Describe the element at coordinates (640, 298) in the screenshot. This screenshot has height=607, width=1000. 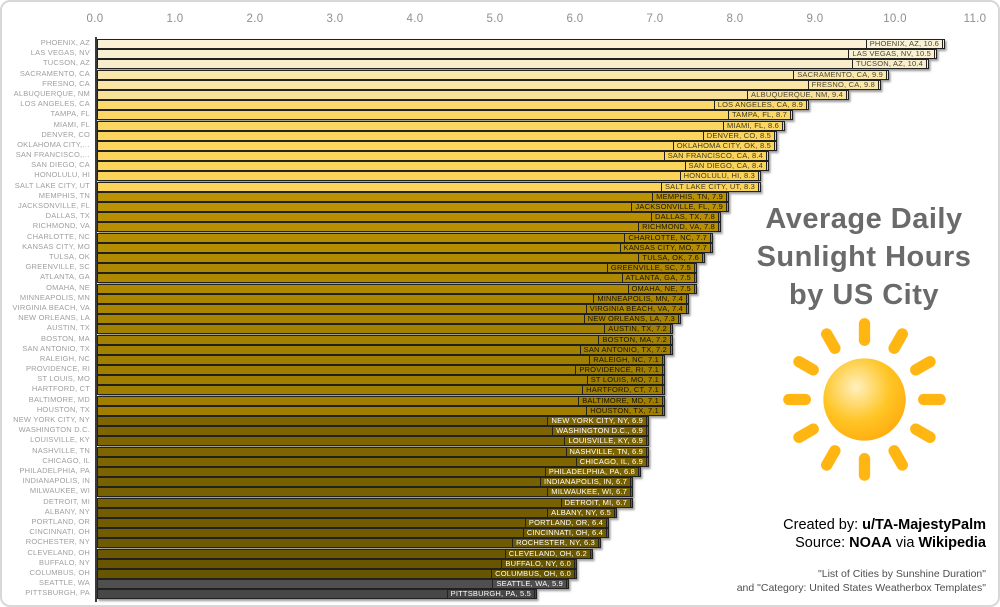
I see `bar-label: MINNEAPOLIS, MN, 7.4` at that location.